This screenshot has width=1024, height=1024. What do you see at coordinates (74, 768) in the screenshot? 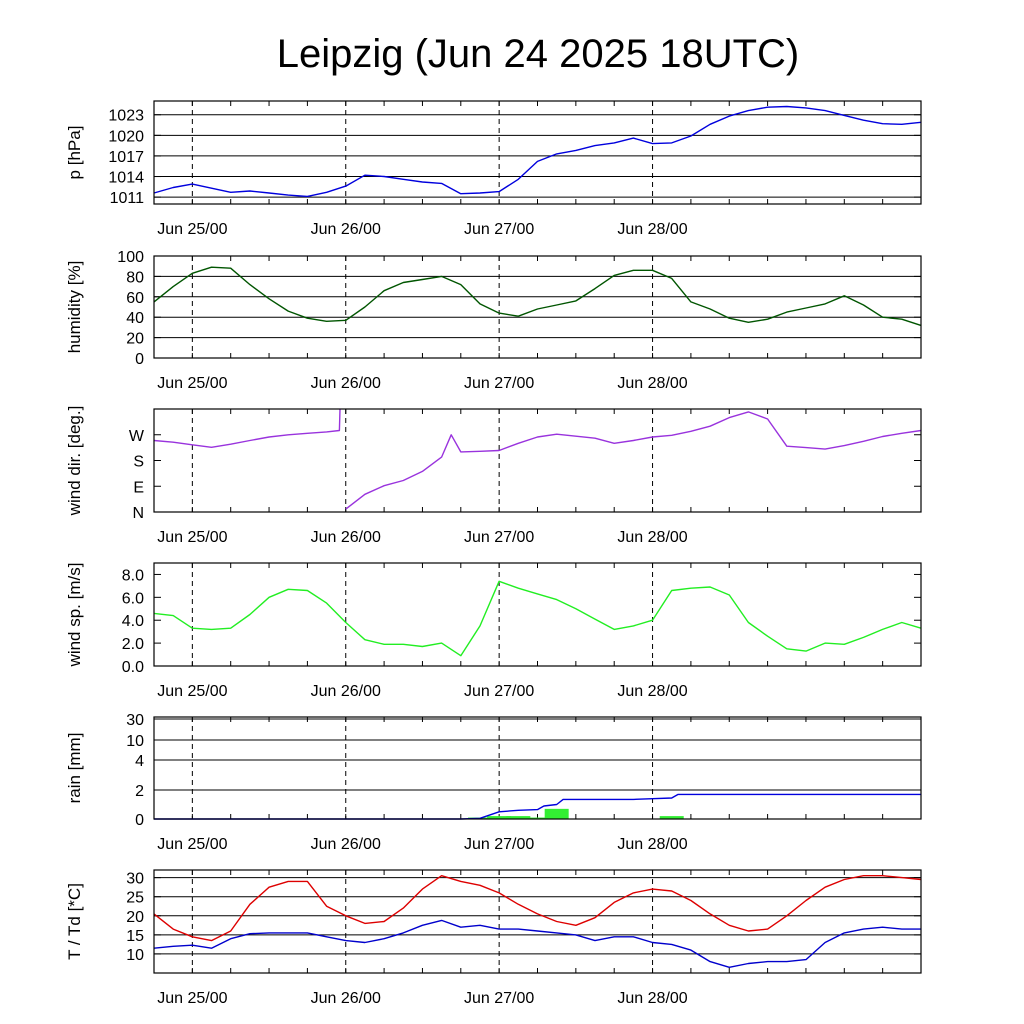
I see `y-axis-label: rain [mm]` at bounding box center [74, 768].